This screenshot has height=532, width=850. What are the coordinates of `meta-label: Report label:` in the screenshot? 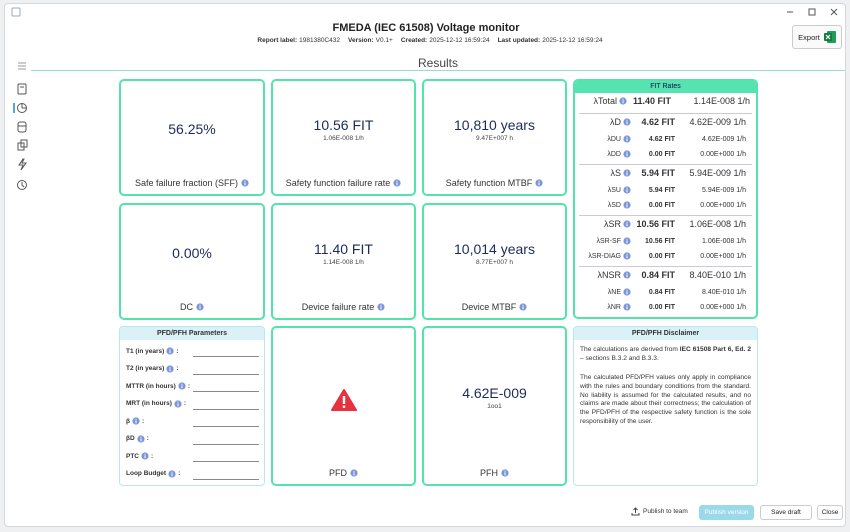 It's located at (277, 40).